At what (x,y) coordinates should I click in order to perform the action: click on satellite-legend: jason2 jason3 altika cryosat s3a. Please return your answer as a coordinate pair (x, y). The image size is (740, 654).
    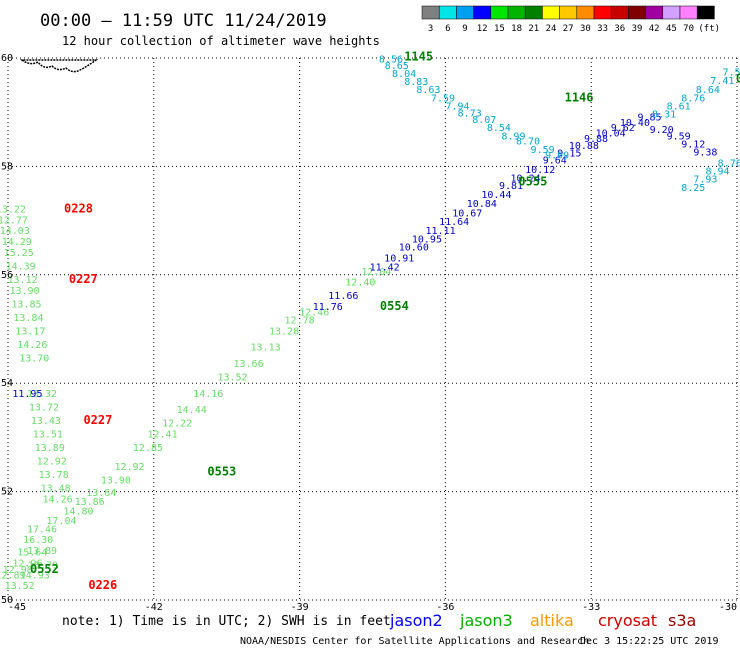
    Looking at the image, I should click on (542, 620).